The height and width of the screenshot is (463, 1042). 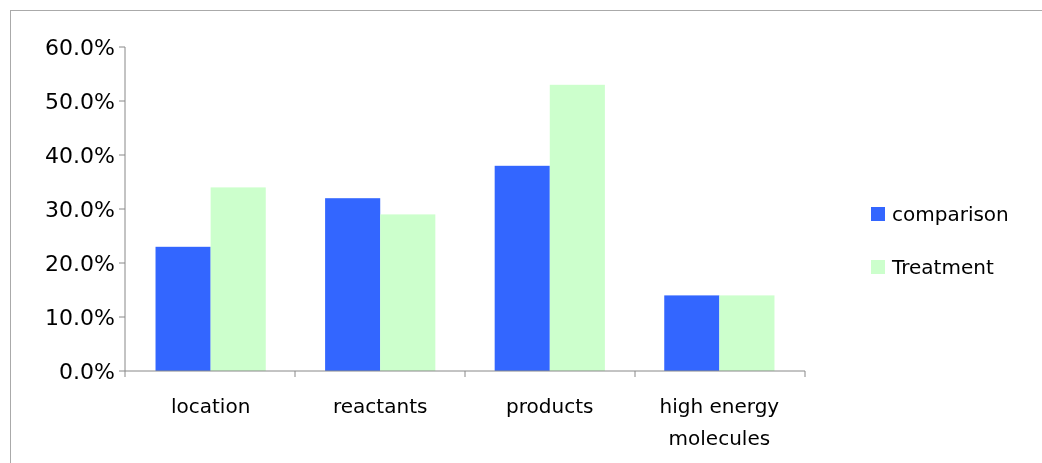 I want to click on x-tick-label: products, so click(x=550, y=406).